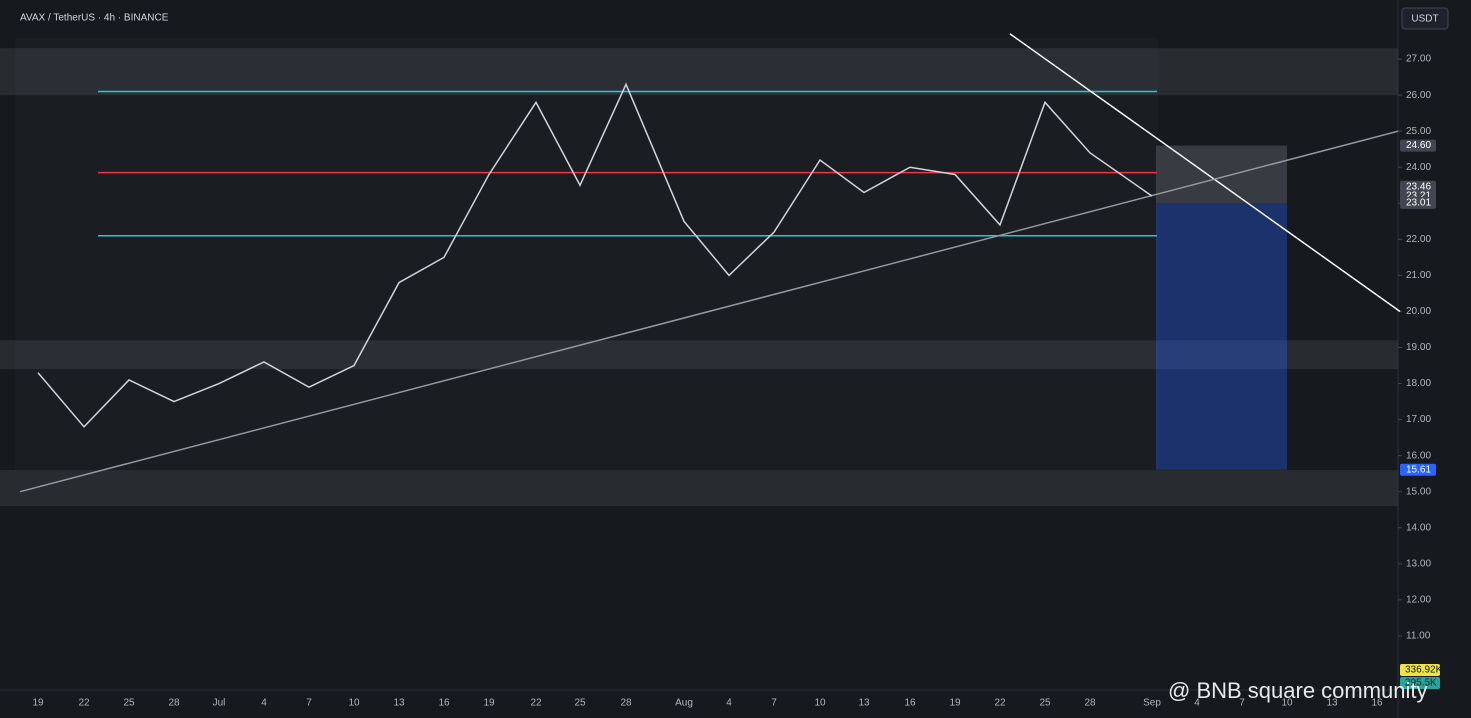 This screenshot has height=718, width=1471. I want to click on volume-label: 295.5K, so click(1421, 683).